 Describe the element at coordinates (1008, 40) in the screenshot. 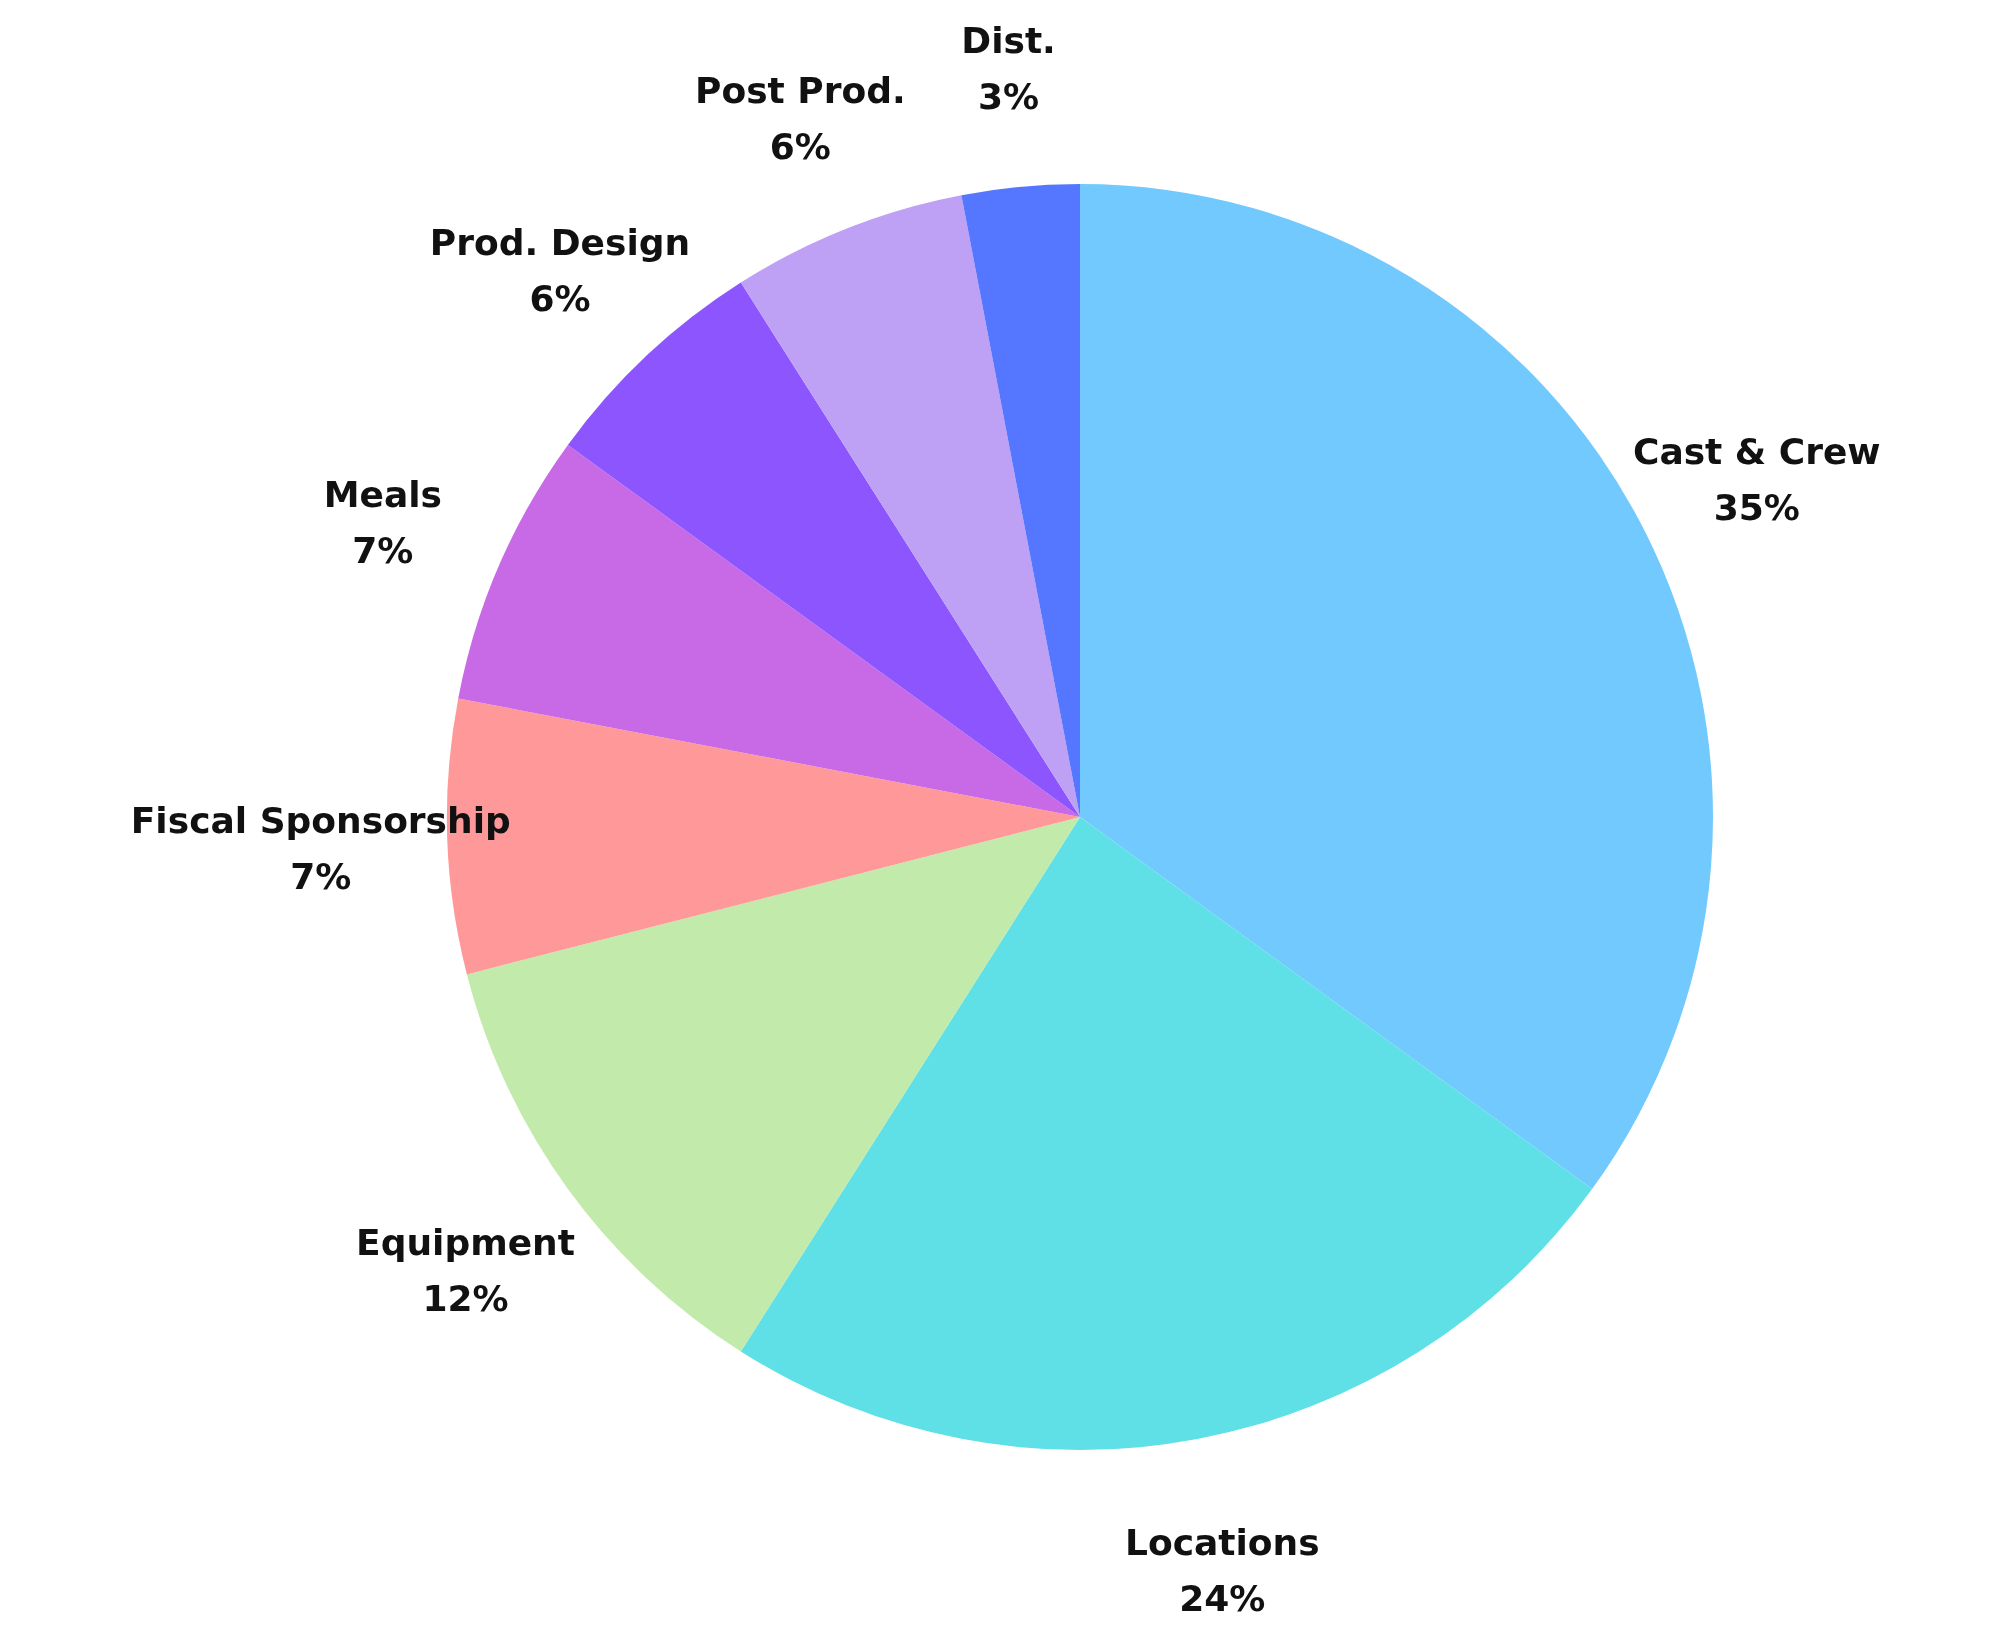

I see `slice-label: Dist.` at that location.